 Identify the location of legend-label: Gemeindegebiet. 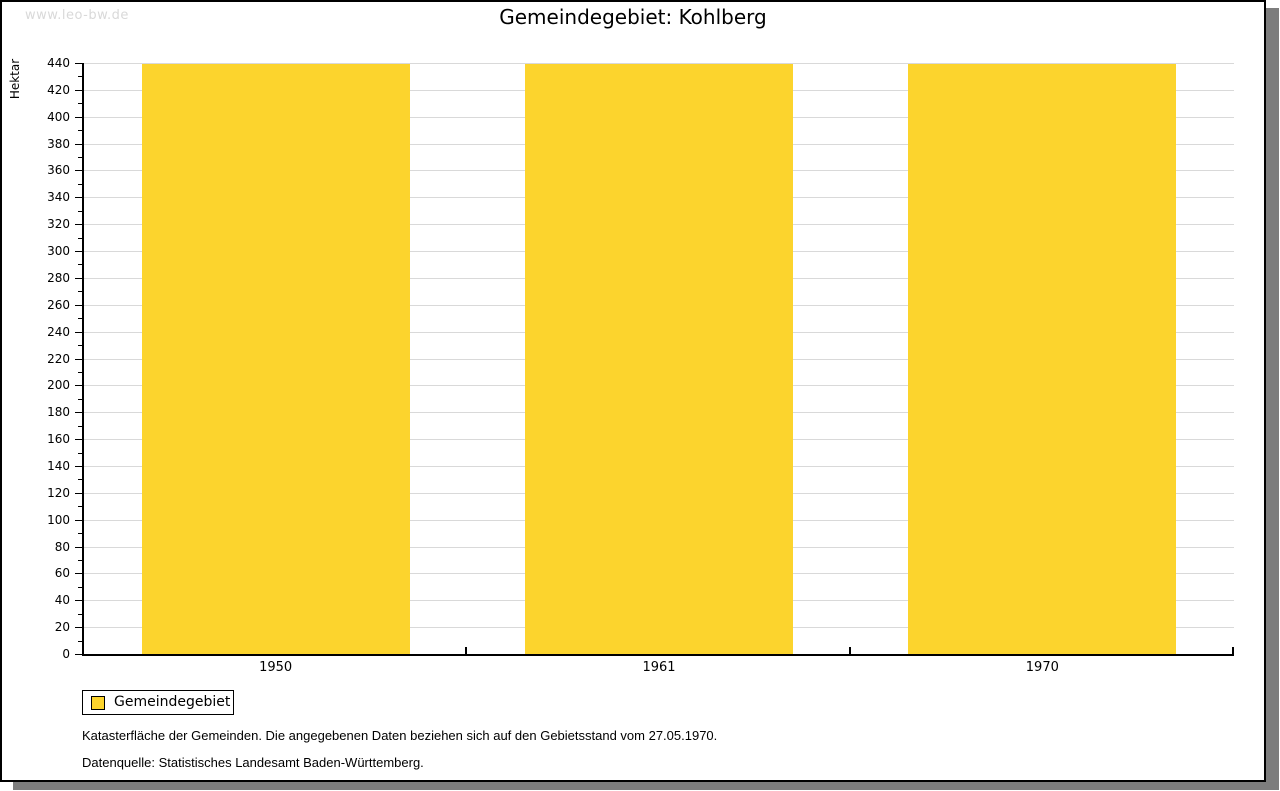
(172, 702).